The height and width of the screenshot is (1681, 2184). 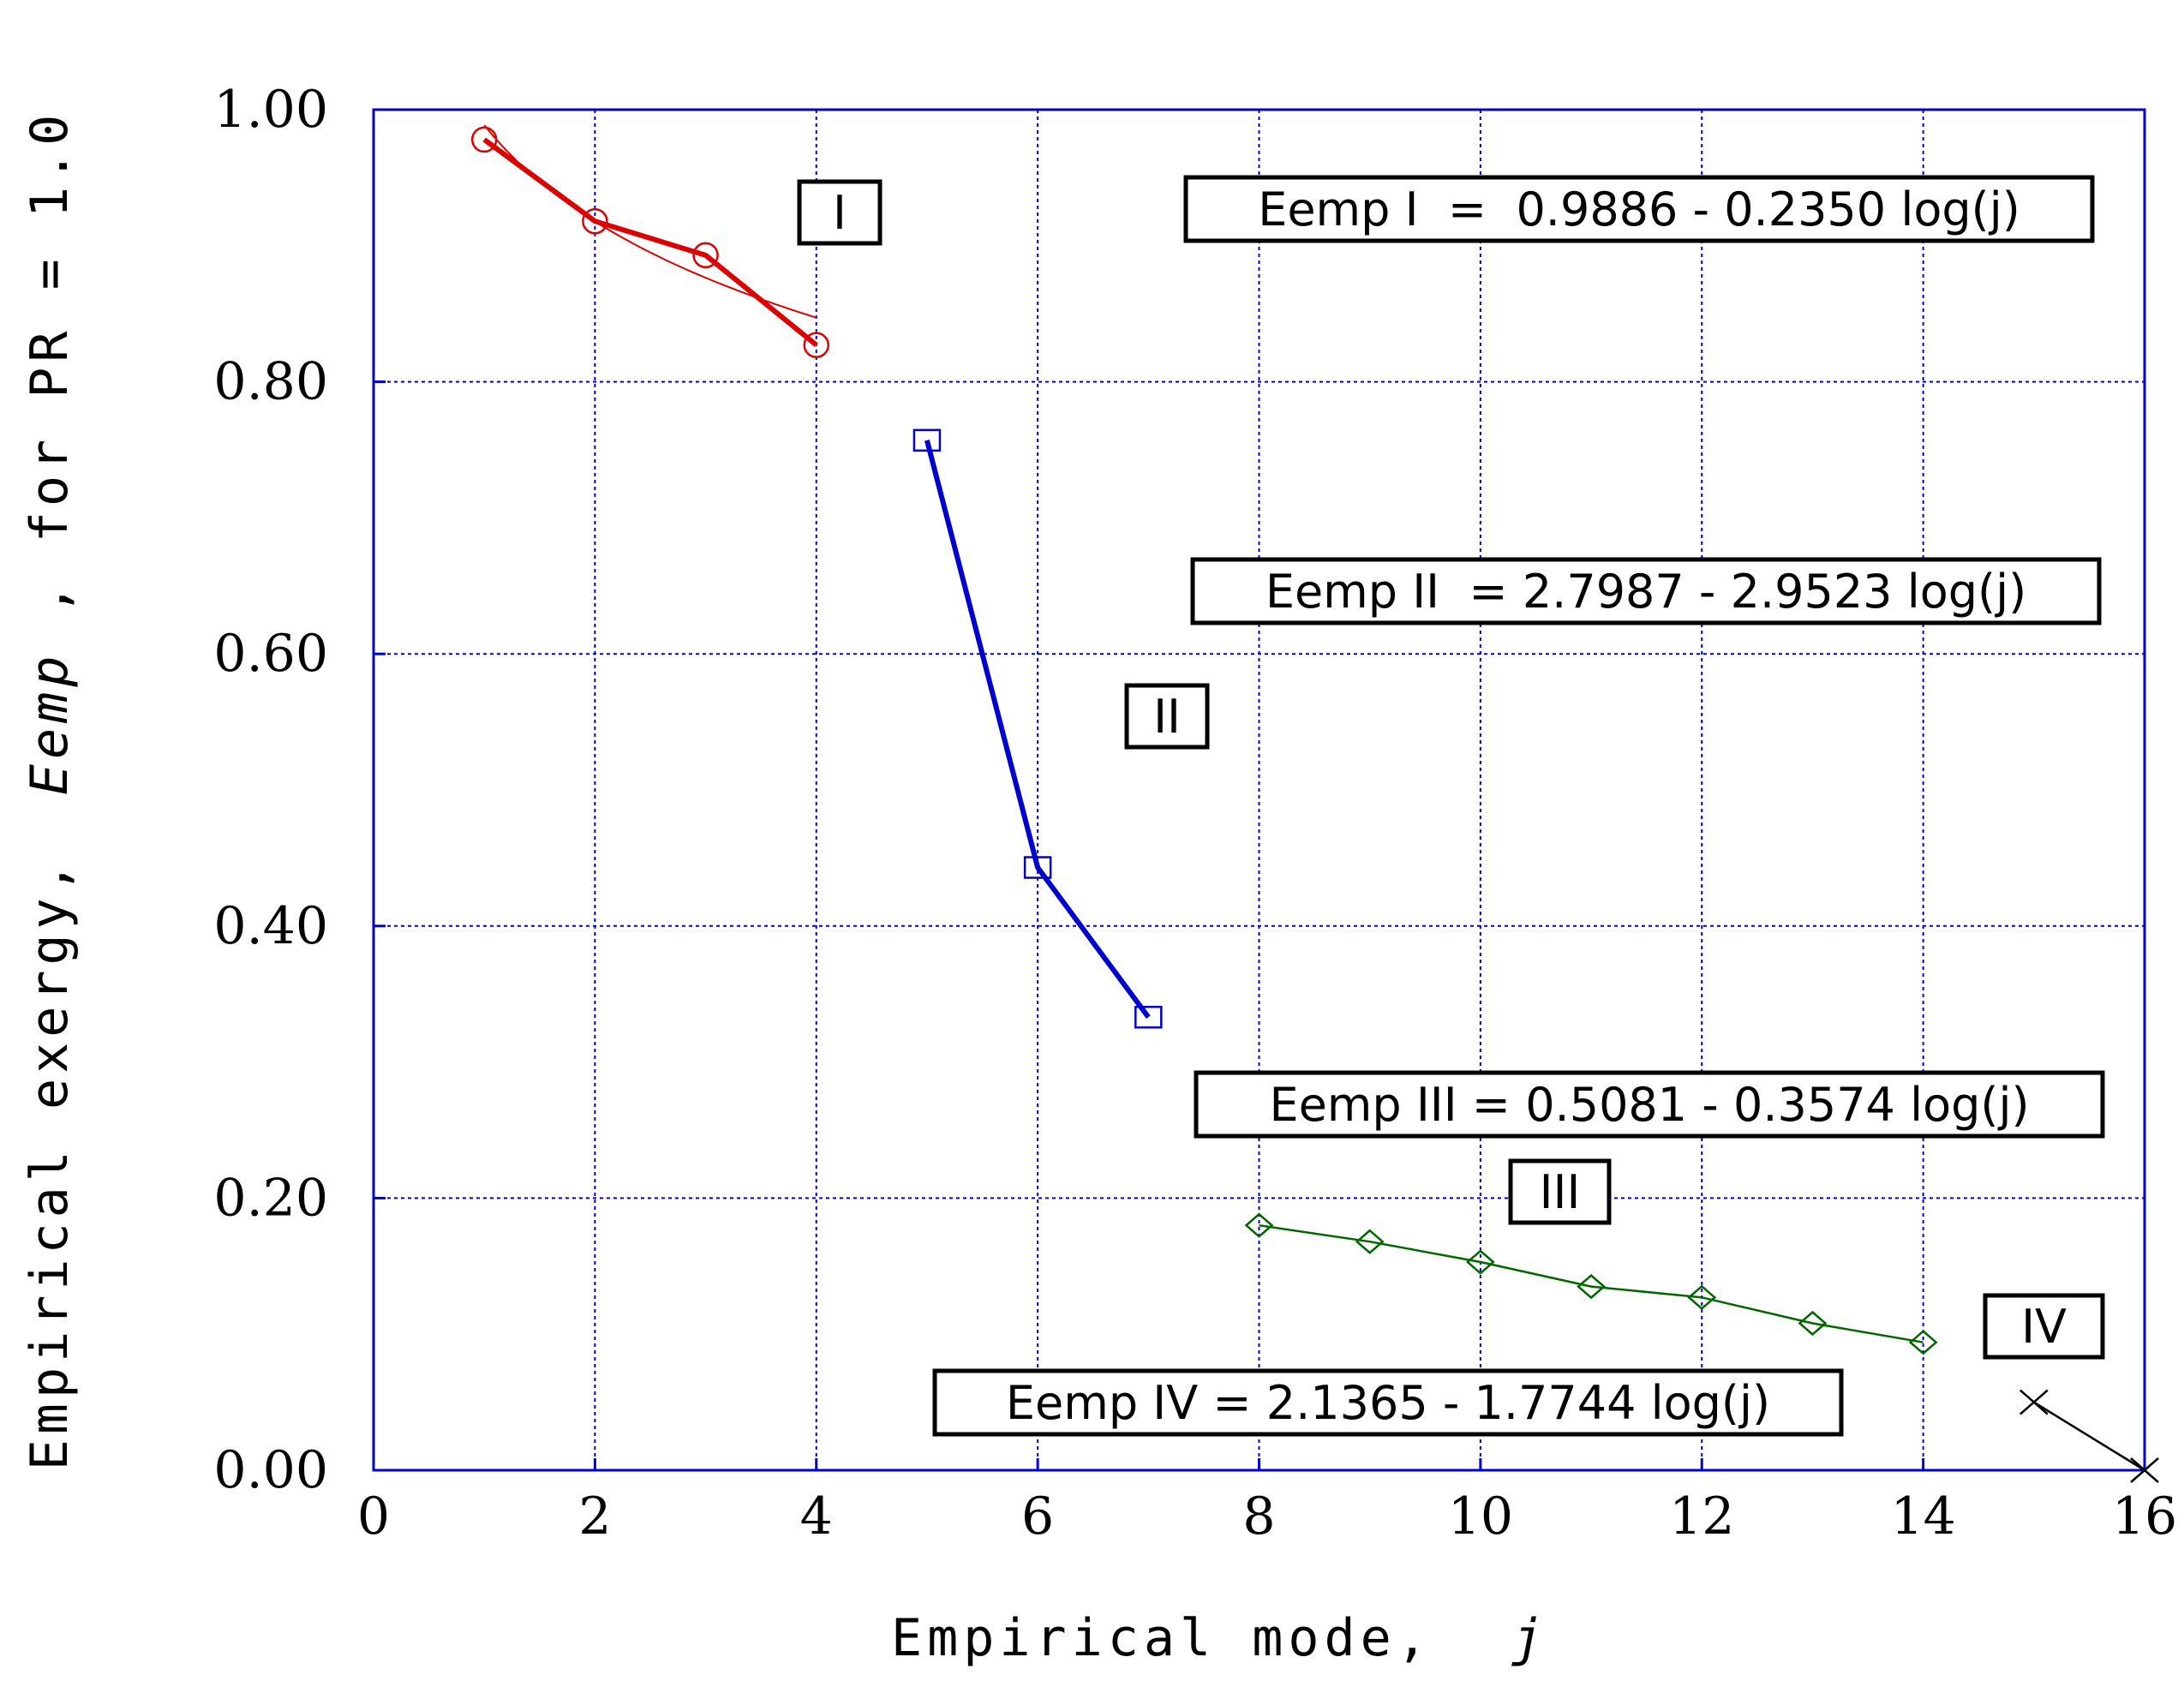 I want to click on series-II, so click(x=1037, y=728).